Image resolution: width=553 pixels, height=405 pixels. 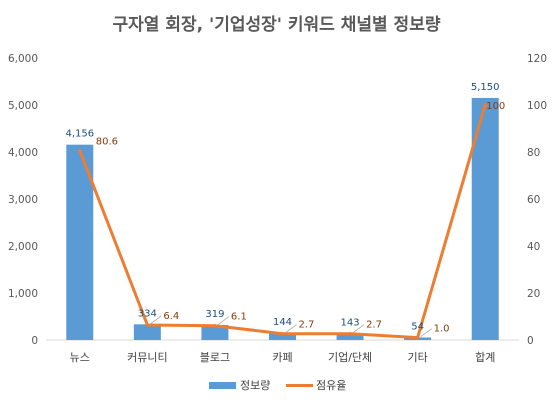 What do you see at coordinates (485, 87) in the screenshot?
I see `bar-data-label: 5,150` at bounding box center [485, 87].